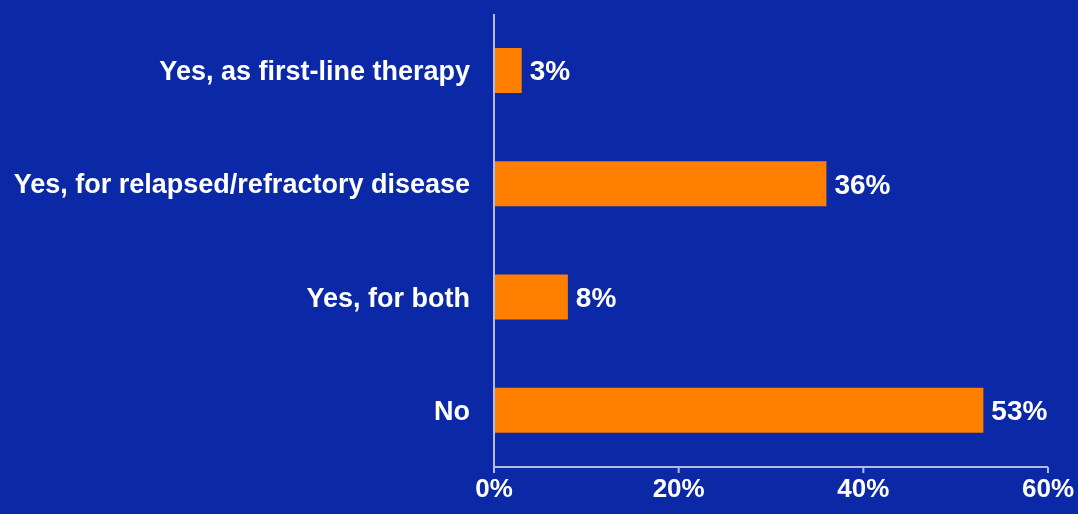 The width and height of the screenshot is (1078, 514). I want to click on x-tick-label: 40%, so click(863, 488).